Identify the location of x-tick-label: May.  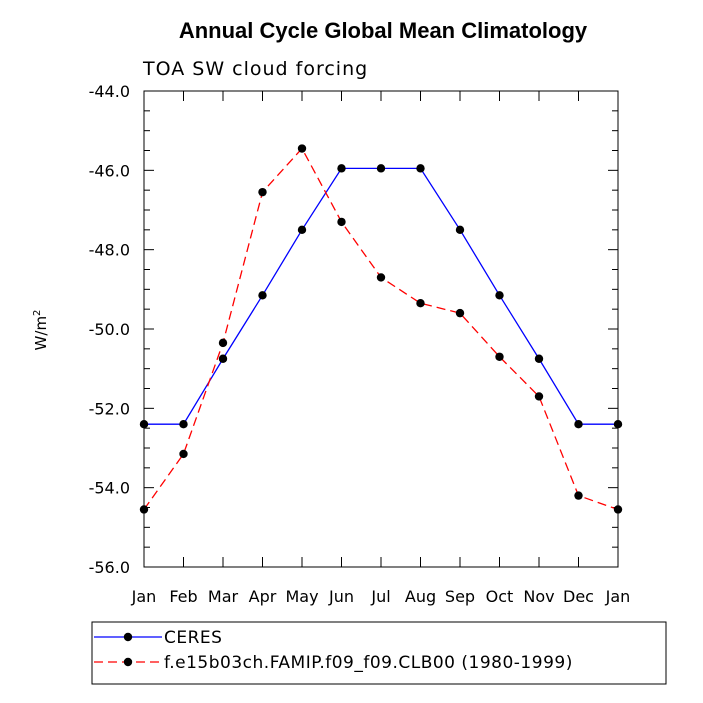
(301, 596).